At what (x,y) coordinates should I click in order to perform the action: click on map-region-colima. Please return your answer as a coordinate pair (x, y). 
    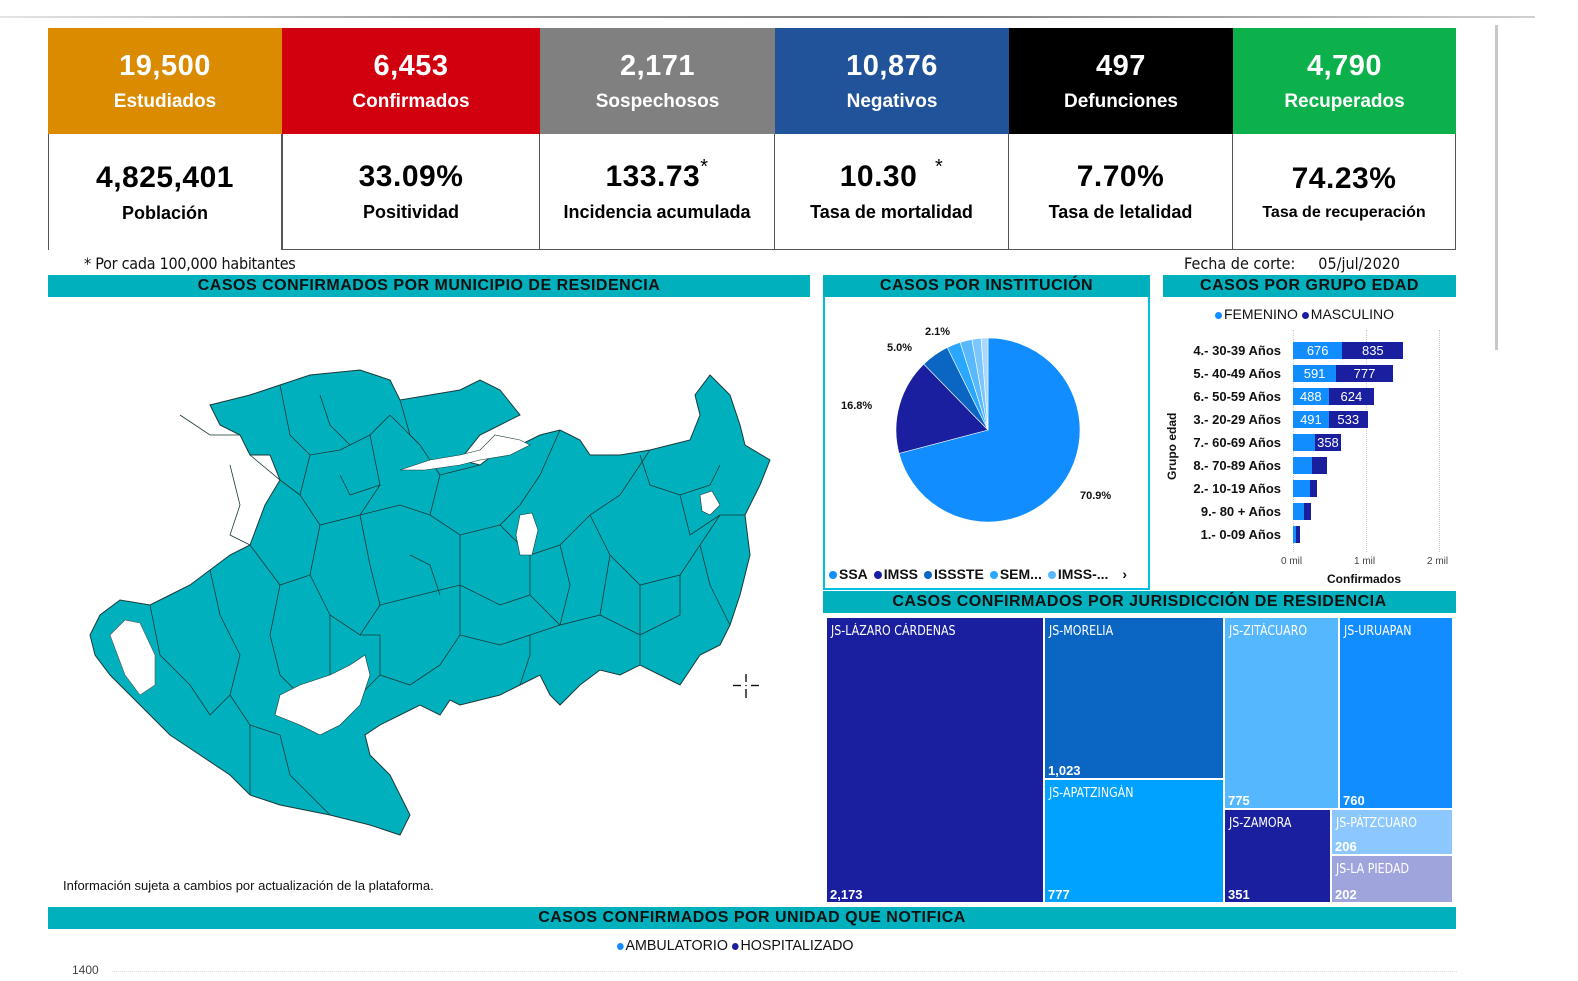
    Looking at the image, I should click on (132, 657).